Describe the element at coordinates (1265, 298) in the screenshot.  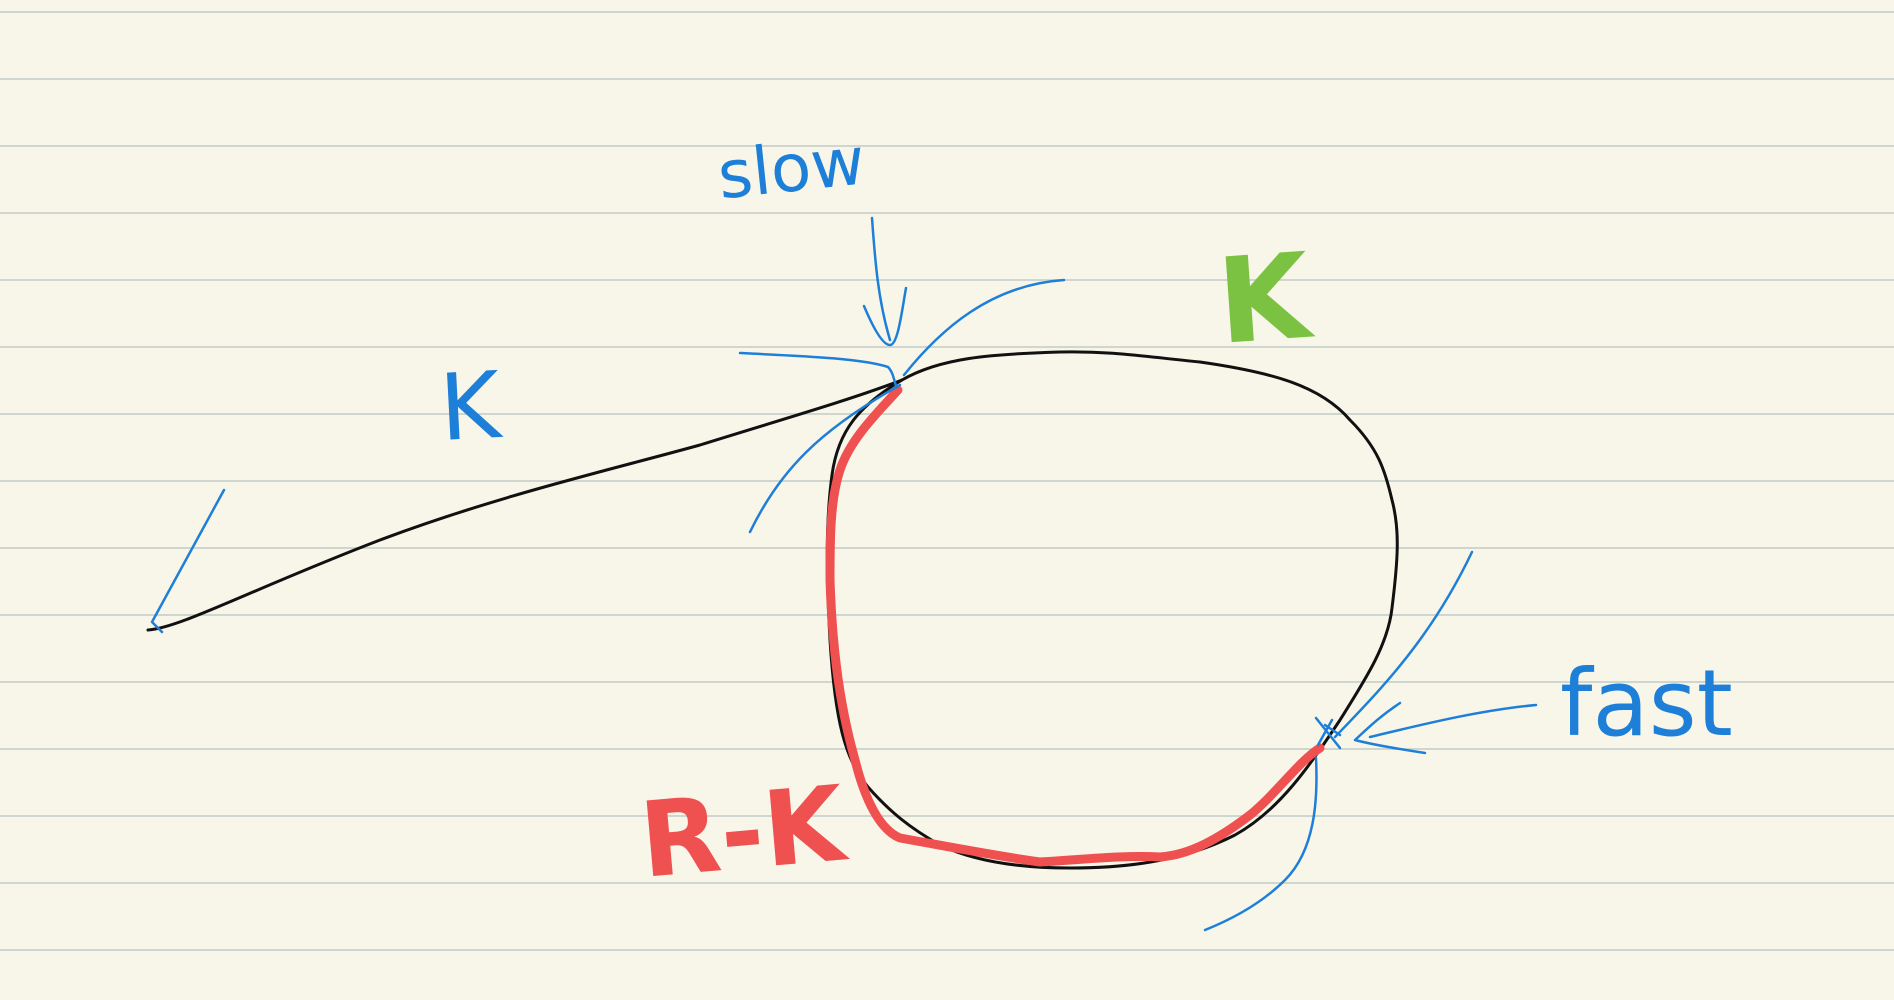
I see `k-cycle-label: K` at that location.